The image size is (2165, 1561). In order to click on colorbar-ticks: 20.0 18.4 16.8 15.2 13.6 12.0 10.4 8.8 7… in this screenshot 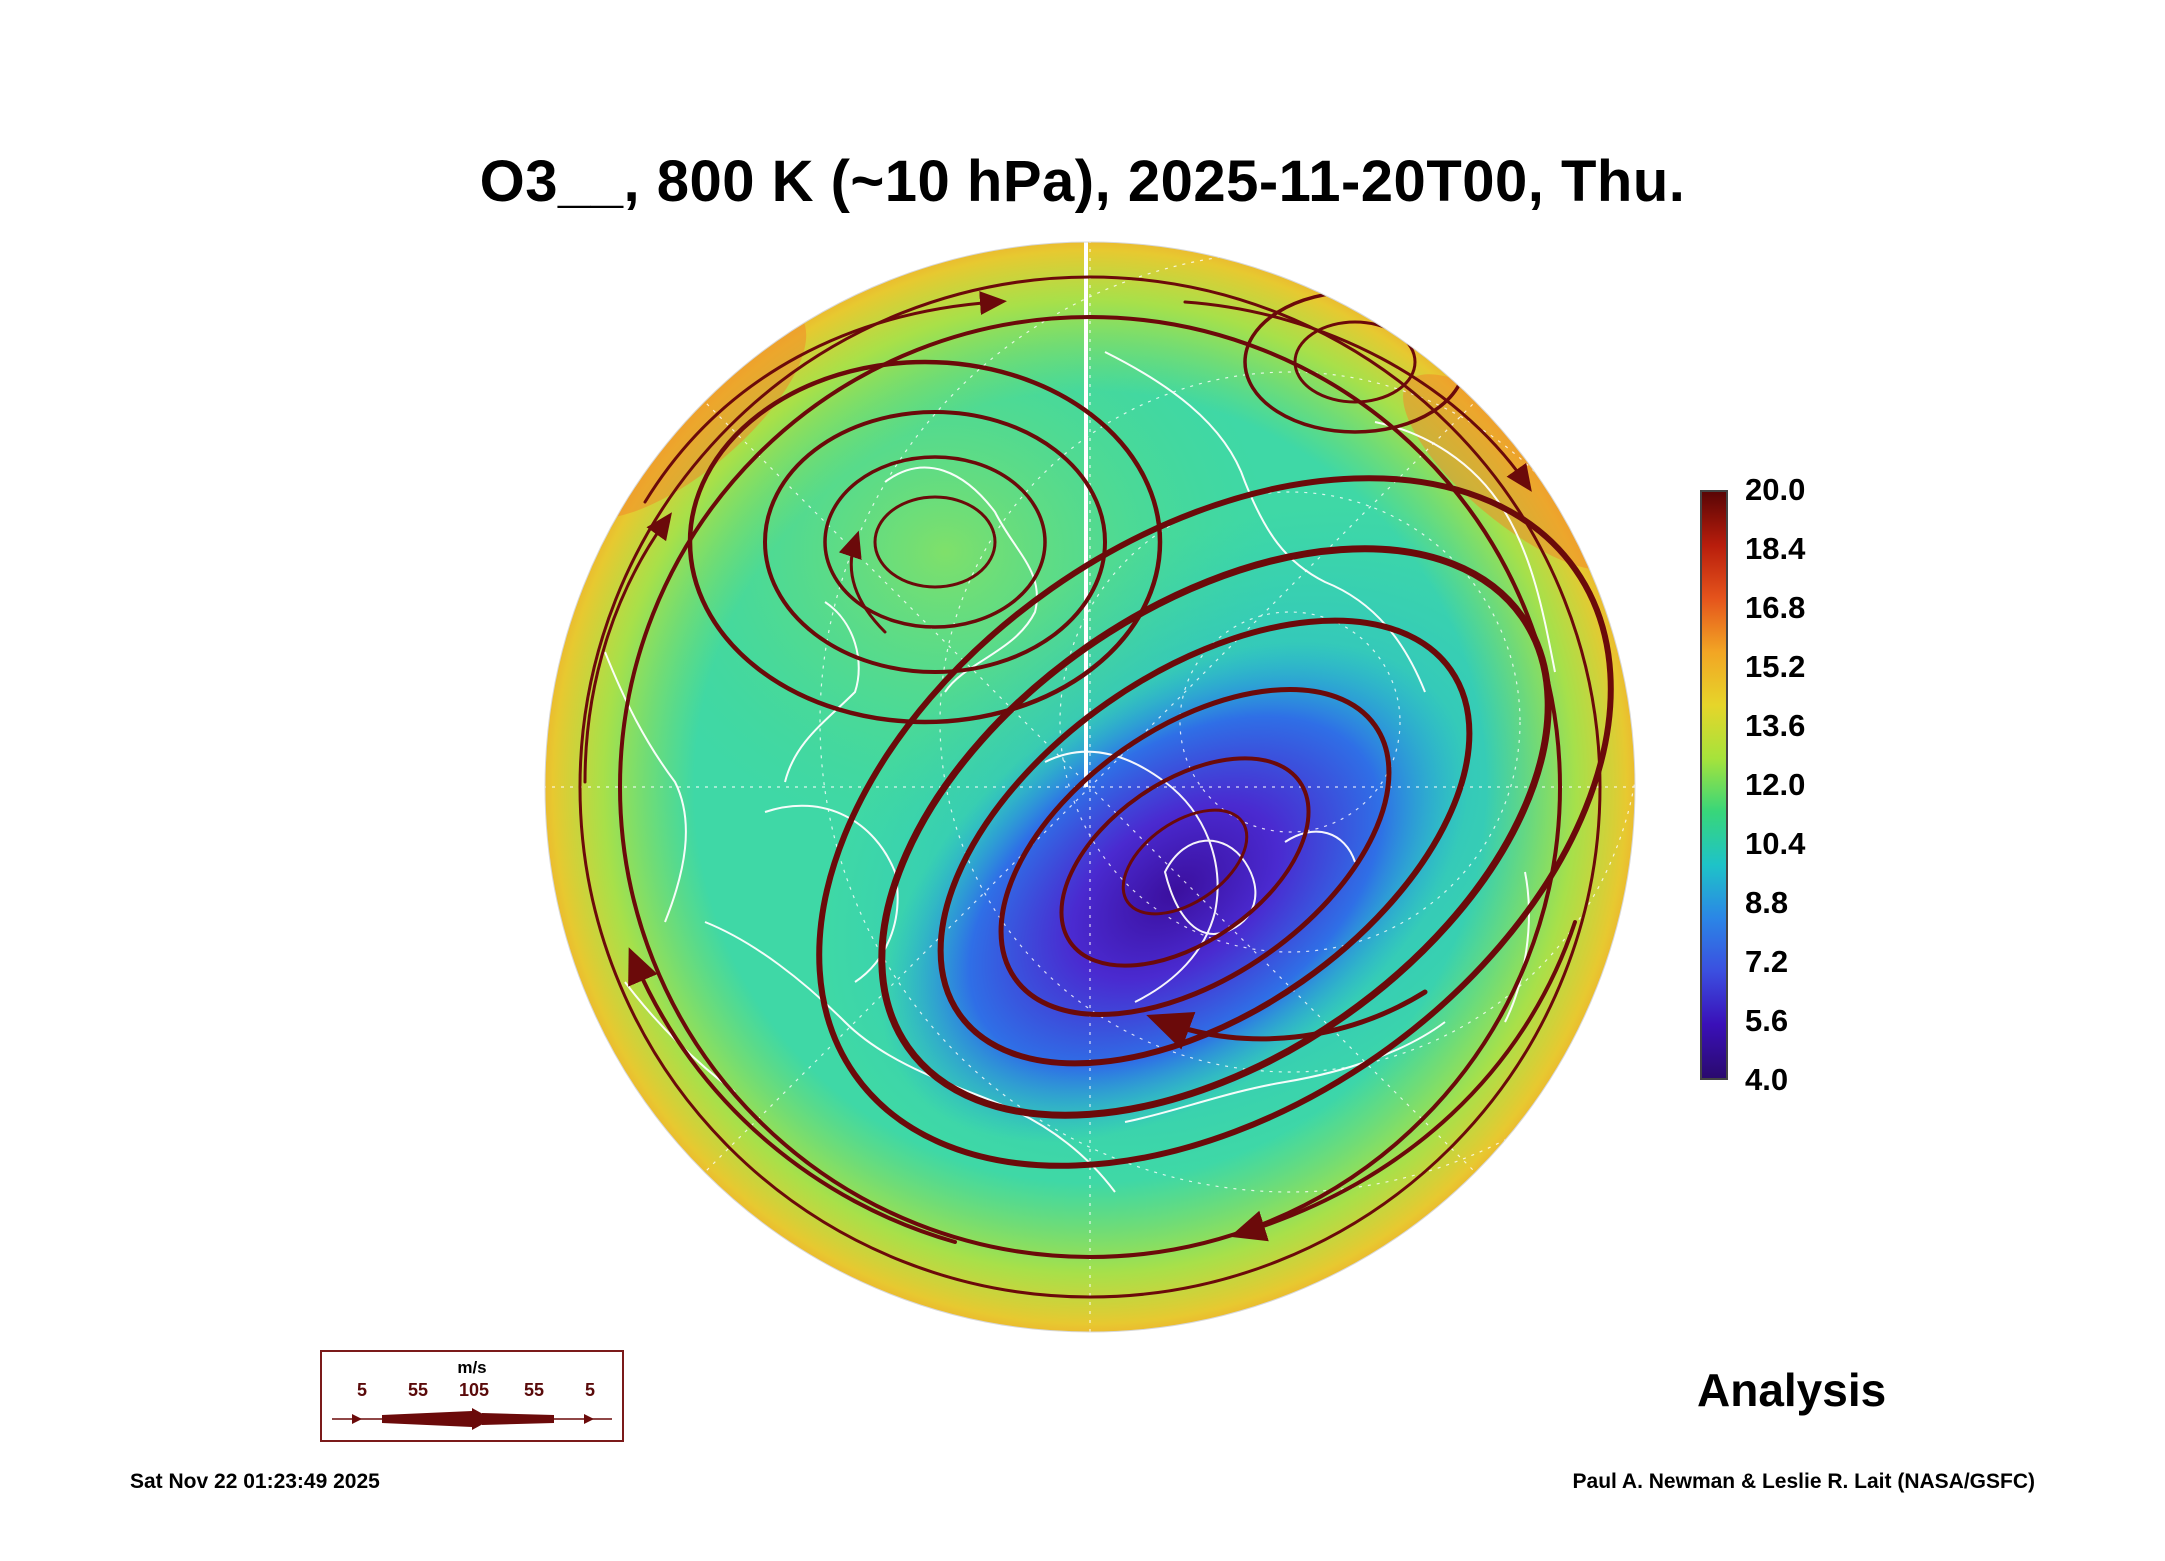, I will do `click(1805, 784)`.